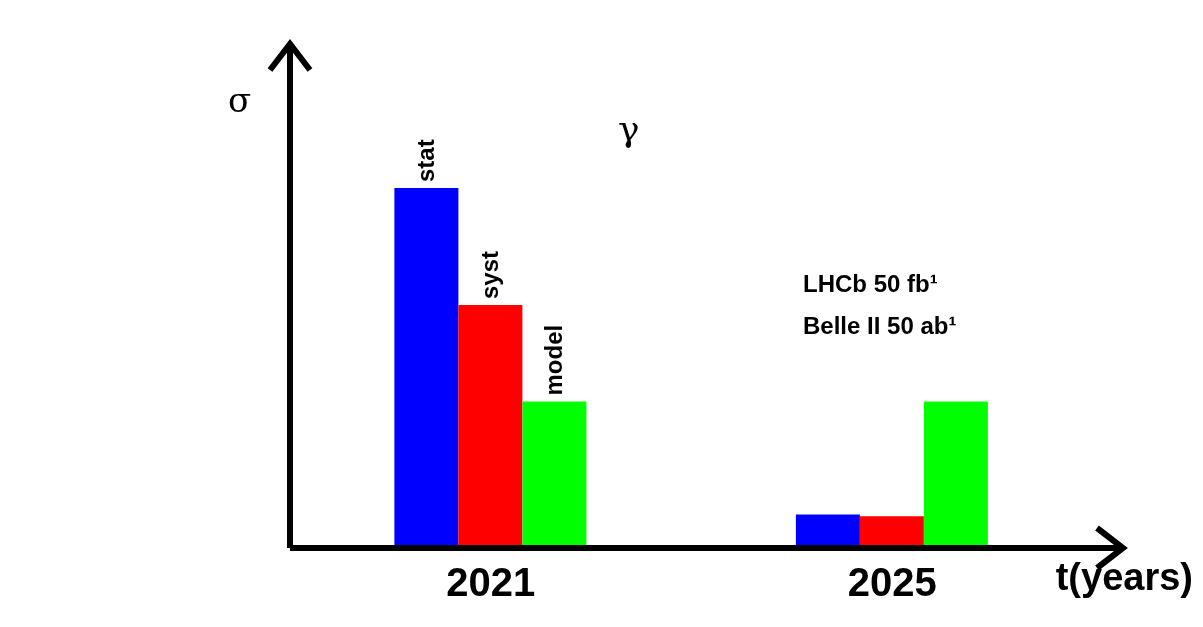 This screenshot has width=1203, height=627. What do you see at coordinates (490, 274) in the screenshot?
I see `text: syst` at bounding box center [490, 274].